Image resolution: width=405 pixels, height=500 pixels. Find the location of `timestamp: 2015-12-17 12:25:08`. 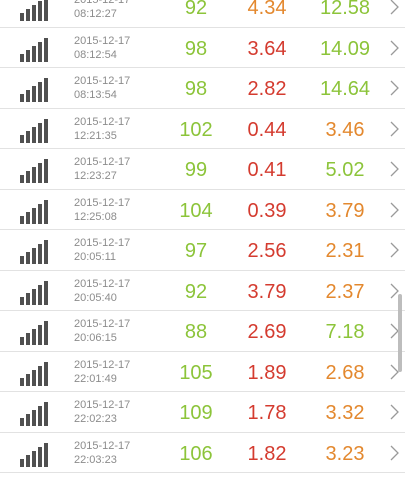

timestamp: 2015-12-17 12:25:08 is located at coordinates (102, 210).